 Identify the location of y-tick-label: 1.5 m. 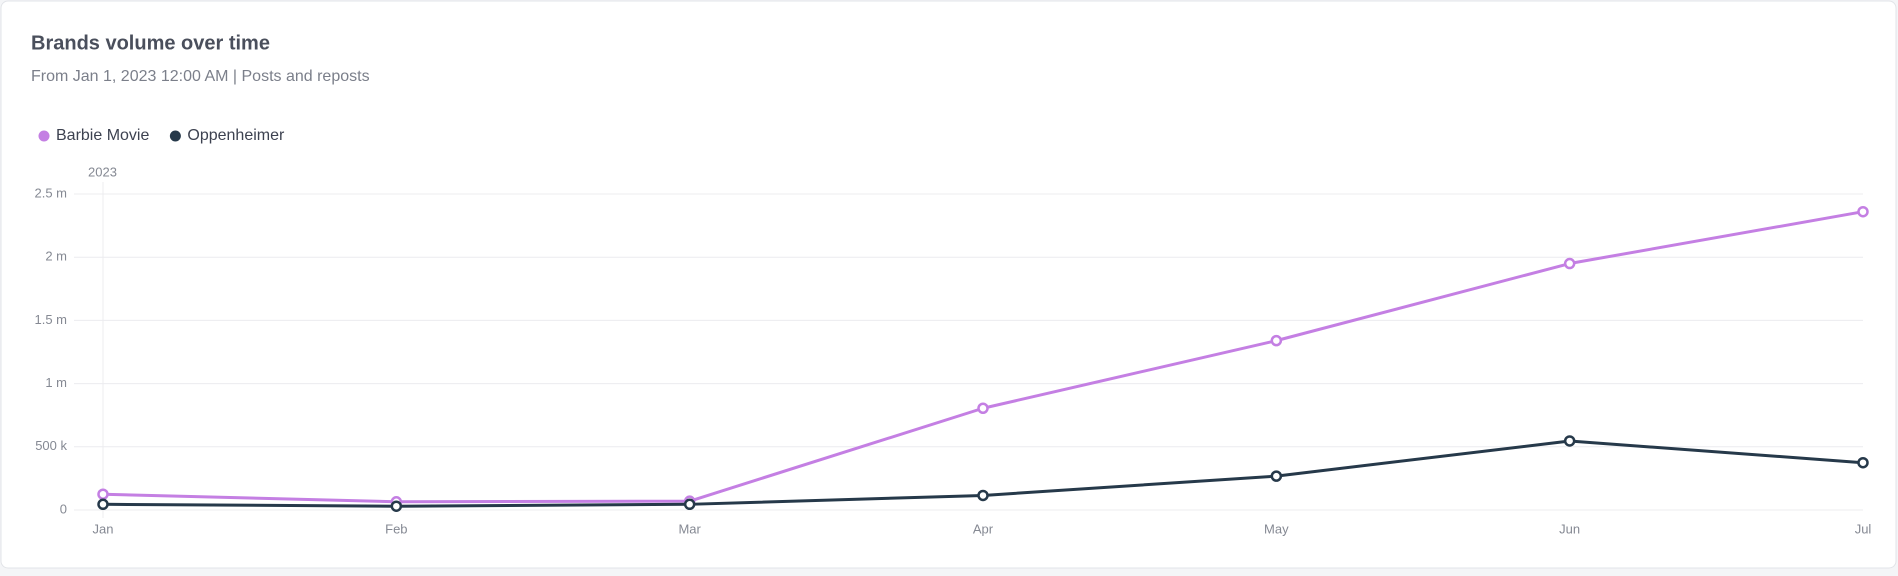
(50, 319).